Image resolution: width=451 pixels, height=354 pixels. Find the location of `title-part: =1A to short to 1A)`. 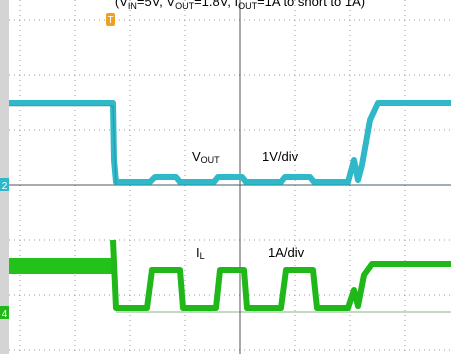

title-part: =1A to short to 1A) is located at coordinates (311, 4).